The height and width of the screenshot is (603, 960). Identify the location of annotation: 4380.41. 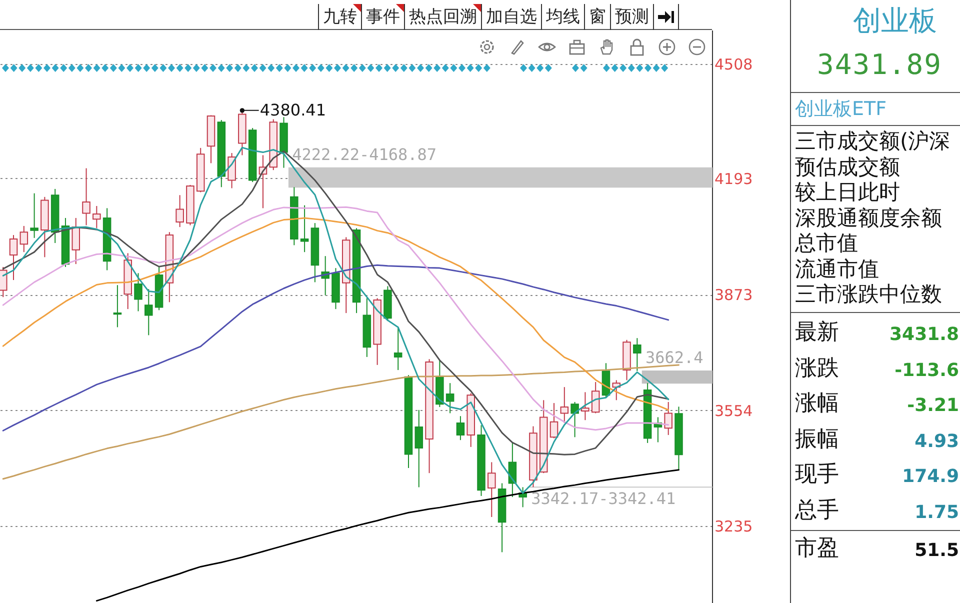
(293, 110).